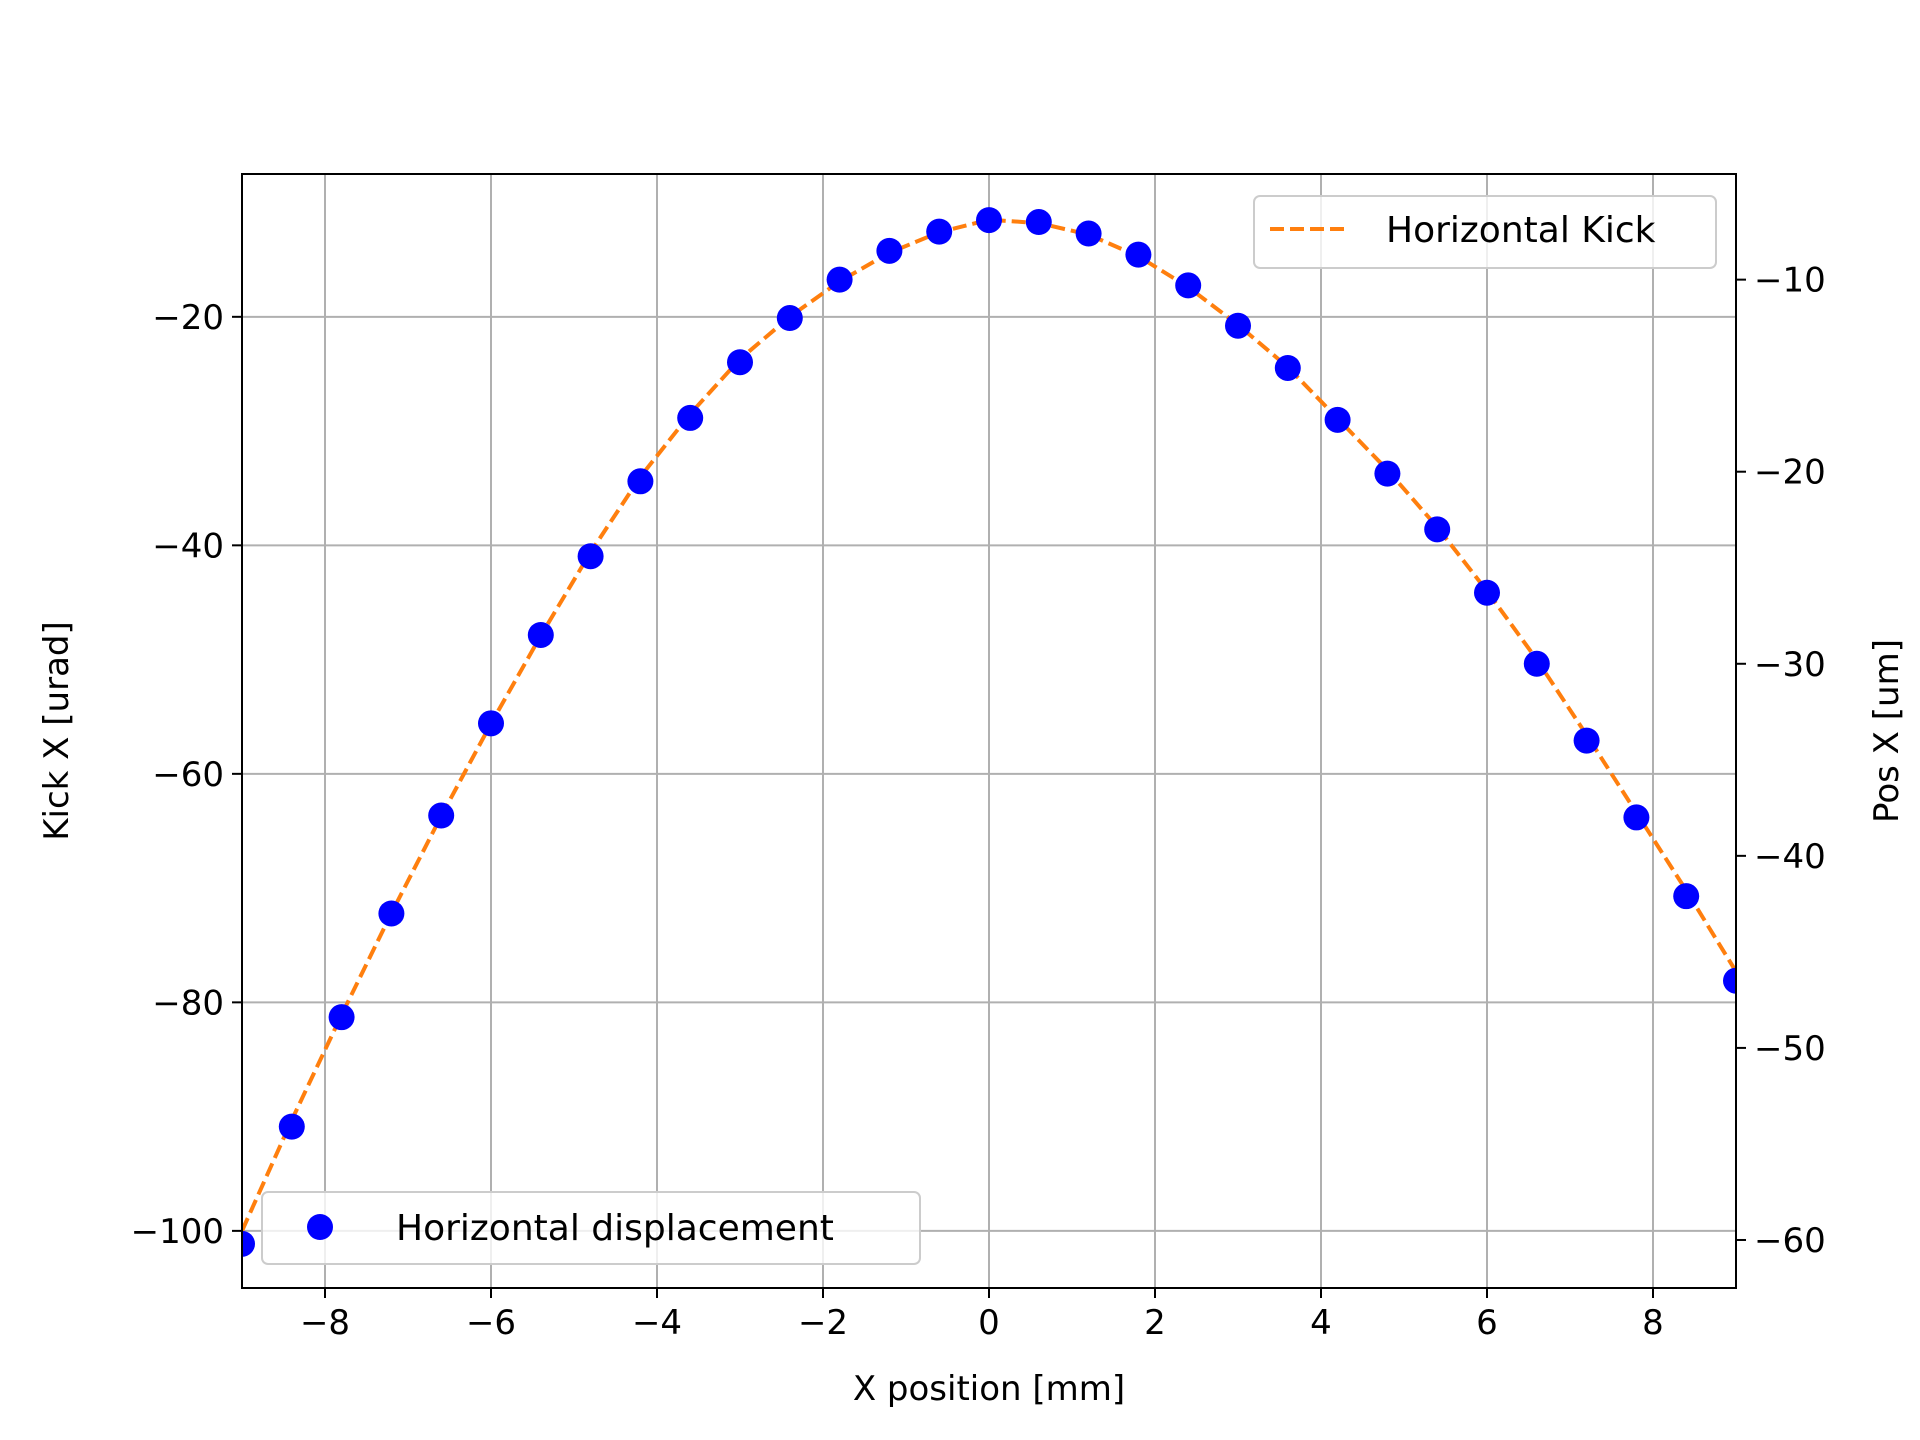  What do you see at coordinates (1653, 1323) in the screenshot?
I see `x-tick-label: 8` at bounding box center [1653, 1323].